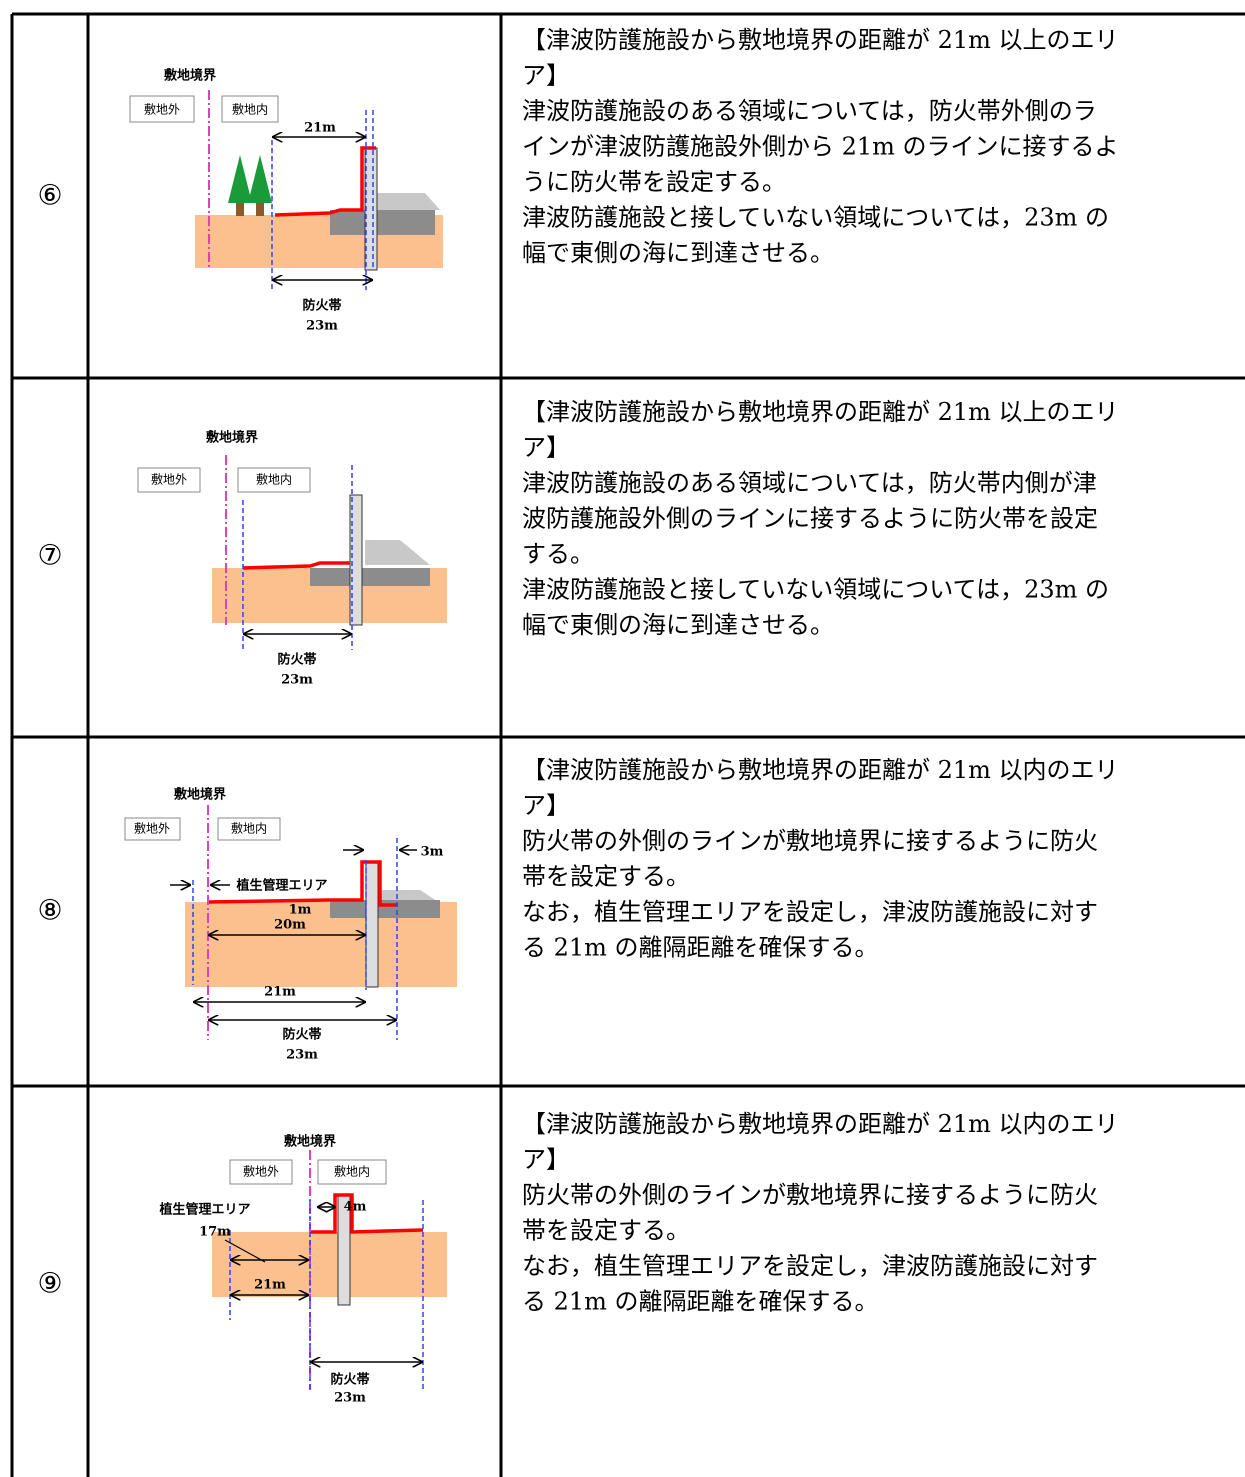  What do you see at coordinates (49, 739) in the screenshot?
I see `cell-numbers: ⑥ ⑦ ⑧ ⑨` at bounding box center [49, 739].